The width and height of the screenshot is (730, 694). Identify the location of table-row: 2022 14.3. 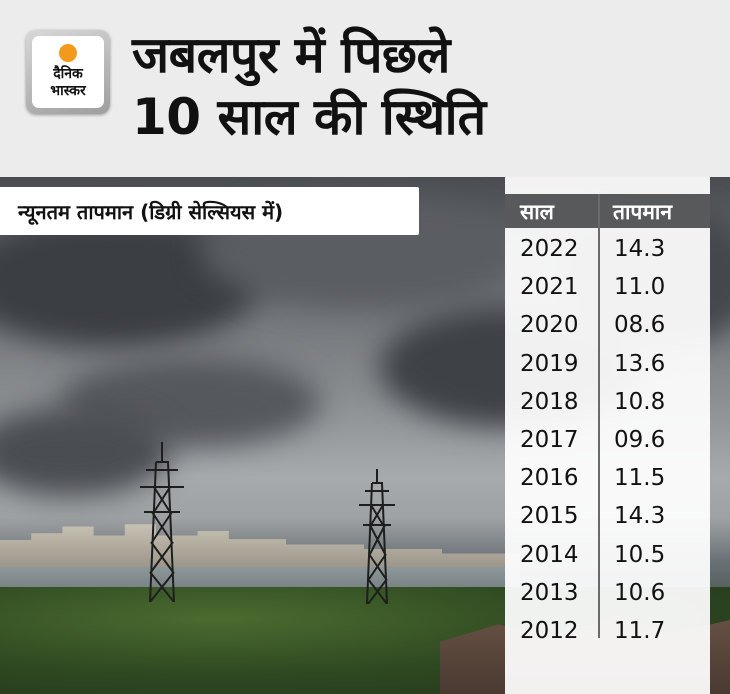
(607, 251).